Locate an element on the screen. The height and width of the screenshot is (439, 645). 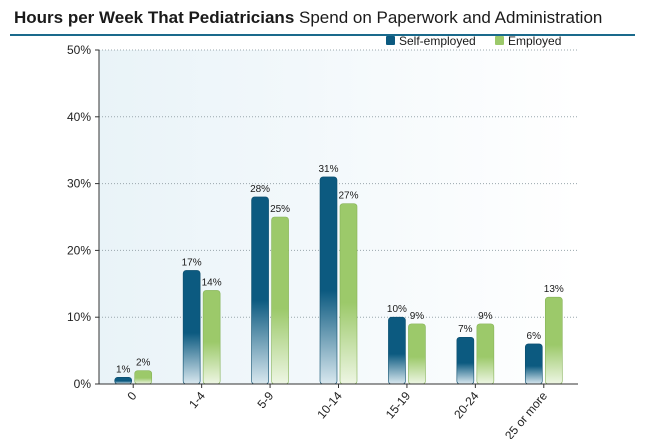
x-tick-label: 5-9 is located at coordinates (265, 400).